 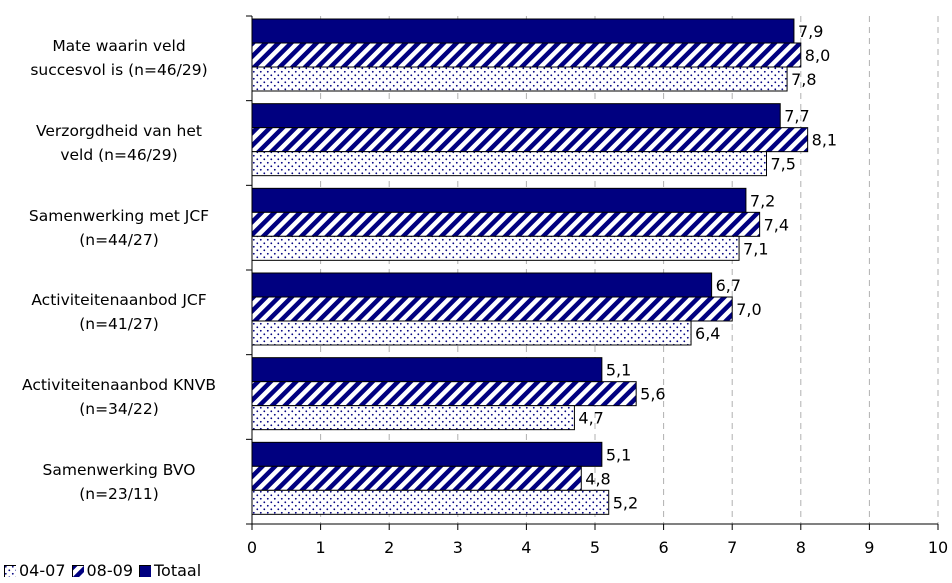 What do you see at coordinates (783, 164) in the screenshot?
I see `data-label: 7,5` at bounding box center [783, 164].